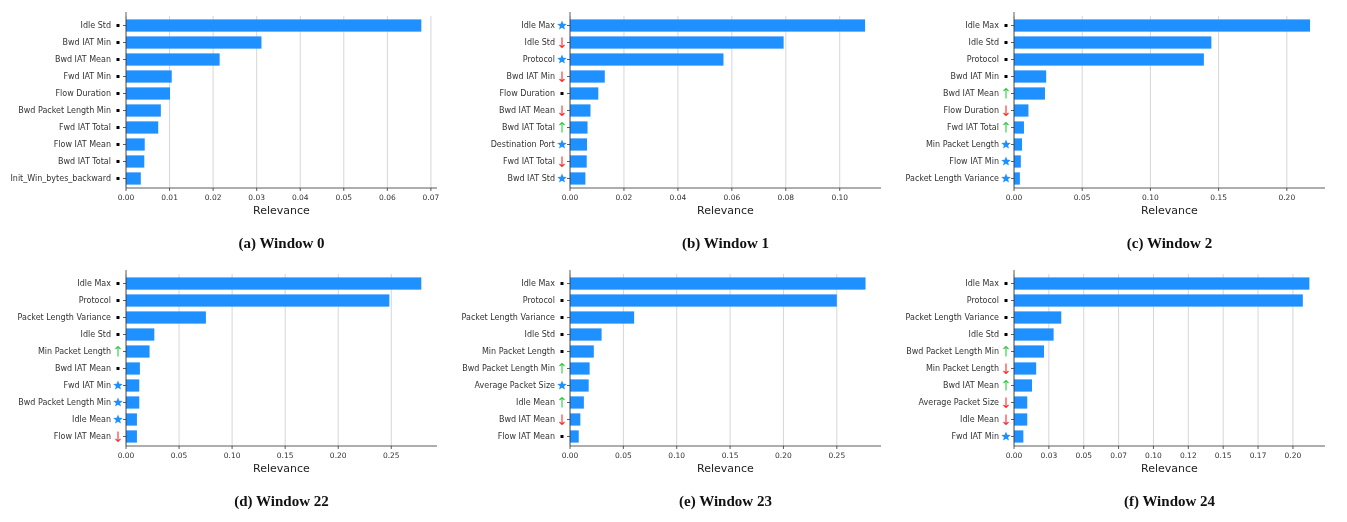  Describe the element at coordinates (87, 77) in the screenshot. I see `y-tick-label: Fwd IAT Min` at that location.